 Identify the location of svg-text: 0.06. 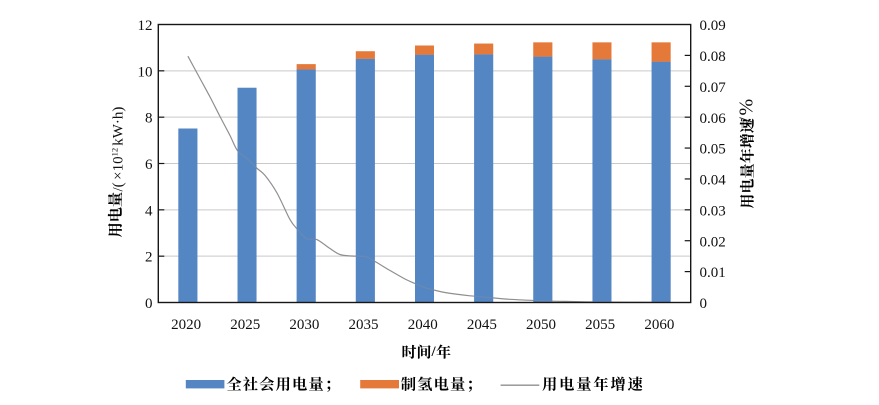
(713, 119).